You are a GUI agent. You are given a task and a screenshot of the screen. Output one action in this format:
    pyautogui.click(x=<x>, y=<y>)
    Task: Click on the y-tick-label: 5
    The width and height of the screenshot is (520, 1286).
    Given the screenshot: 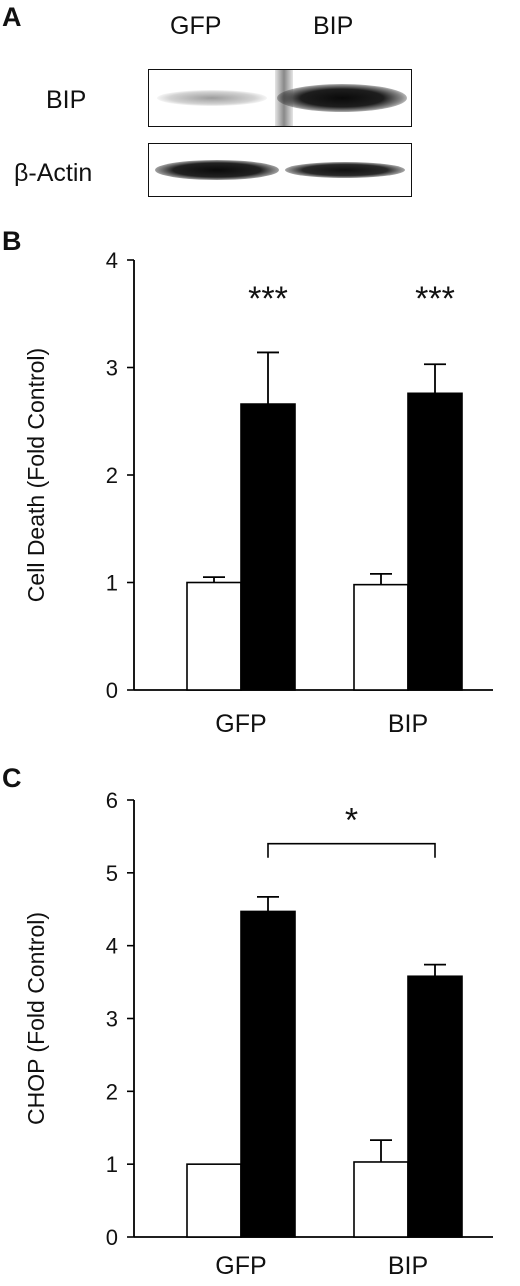 What is the action you would take?
    pyautogui.click(x=112, y=873)
    